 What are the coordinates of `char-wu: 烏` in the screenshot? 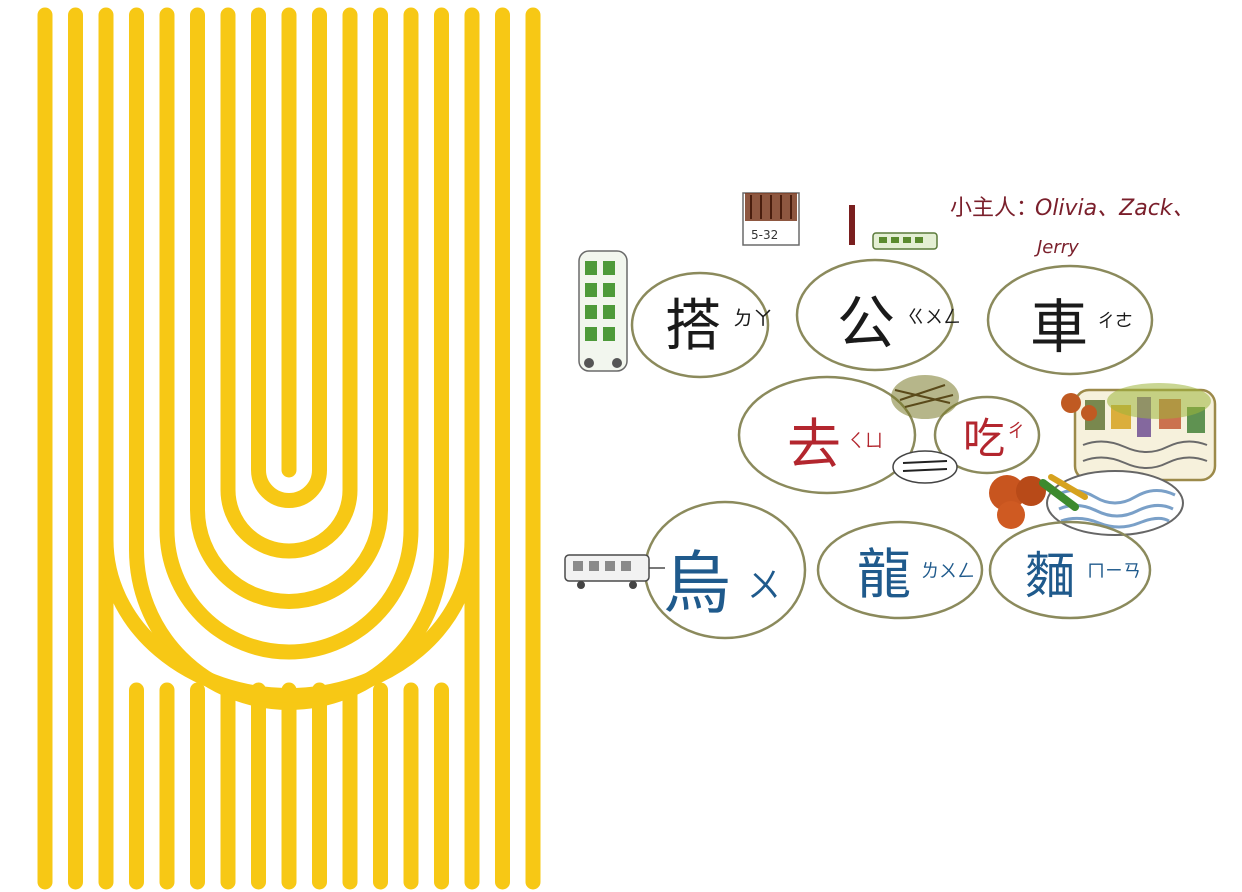 It's located at (697, 584).